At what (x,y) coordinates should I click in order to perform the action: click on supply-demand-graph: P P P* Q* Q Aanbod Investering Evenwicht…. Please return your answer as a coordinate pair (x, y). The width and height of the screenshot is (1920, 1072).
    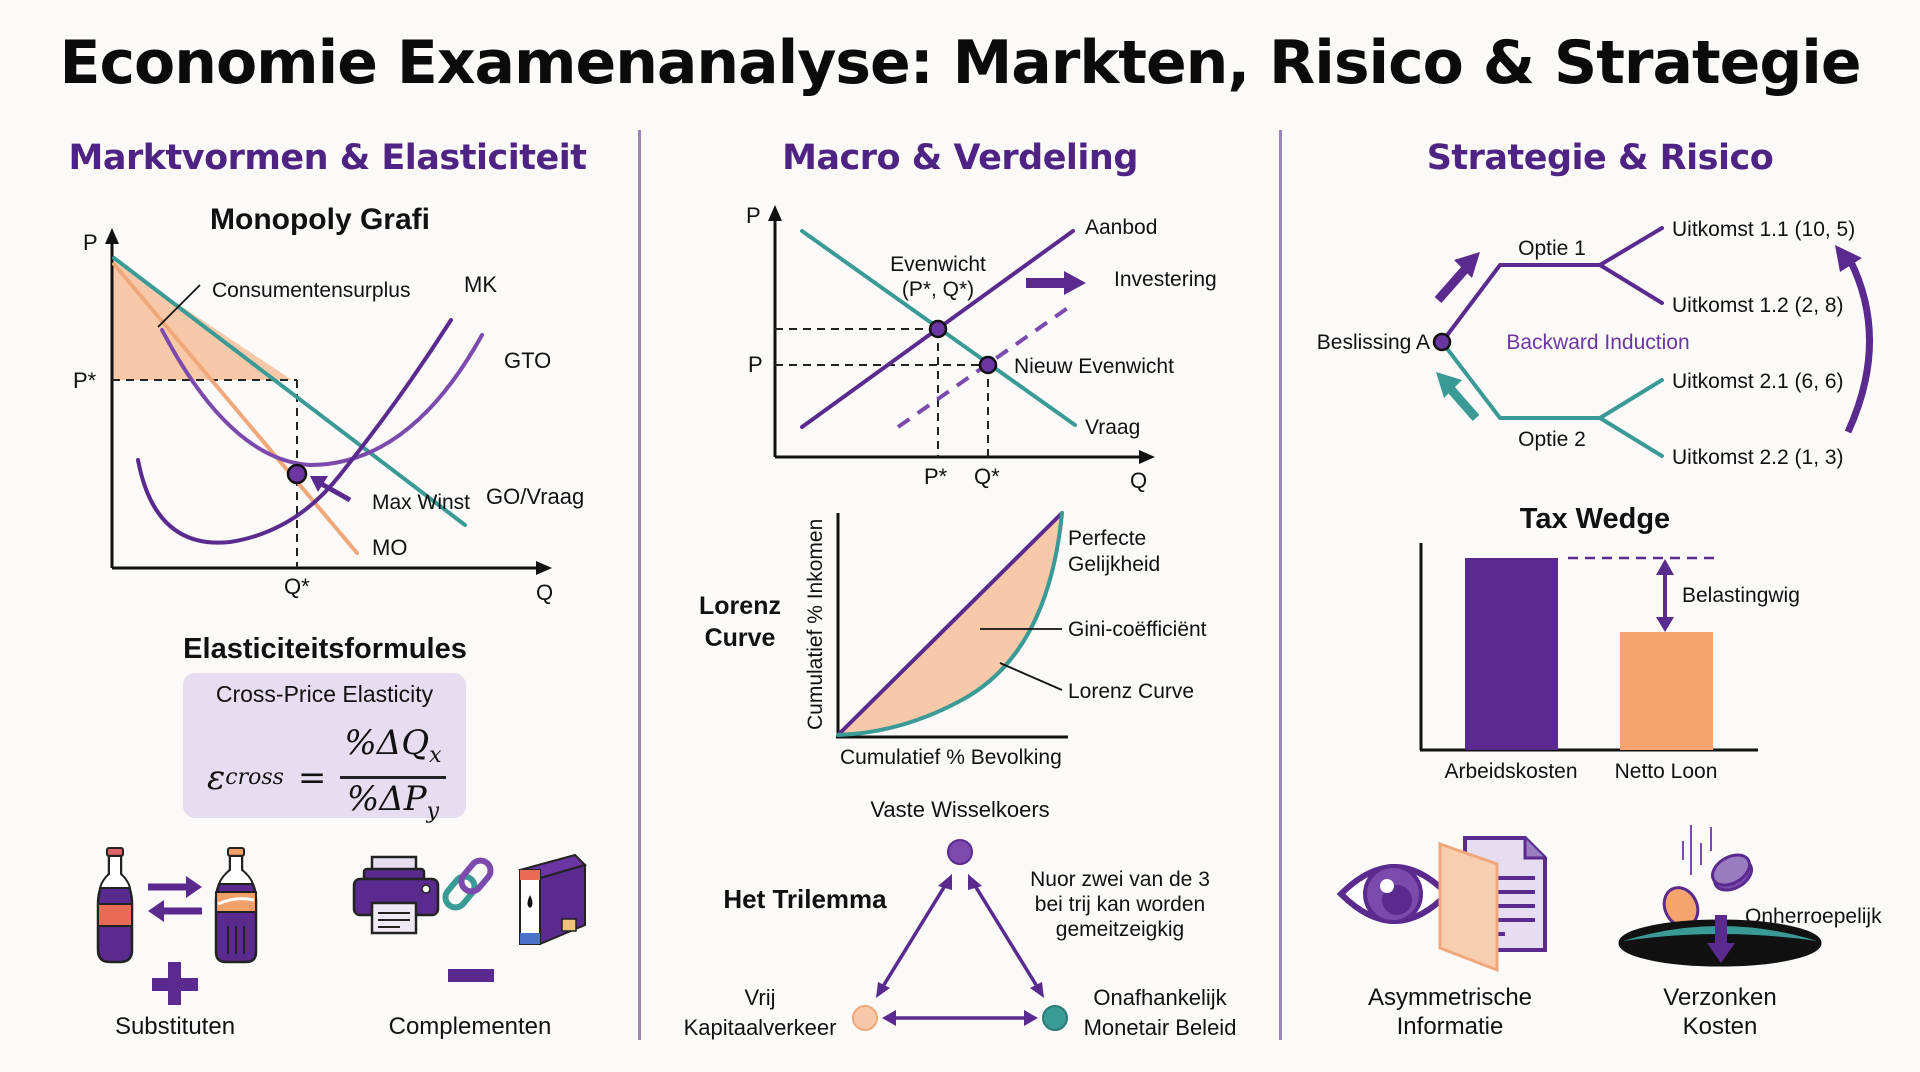
    Looking at the image, I should click on (981, 348).